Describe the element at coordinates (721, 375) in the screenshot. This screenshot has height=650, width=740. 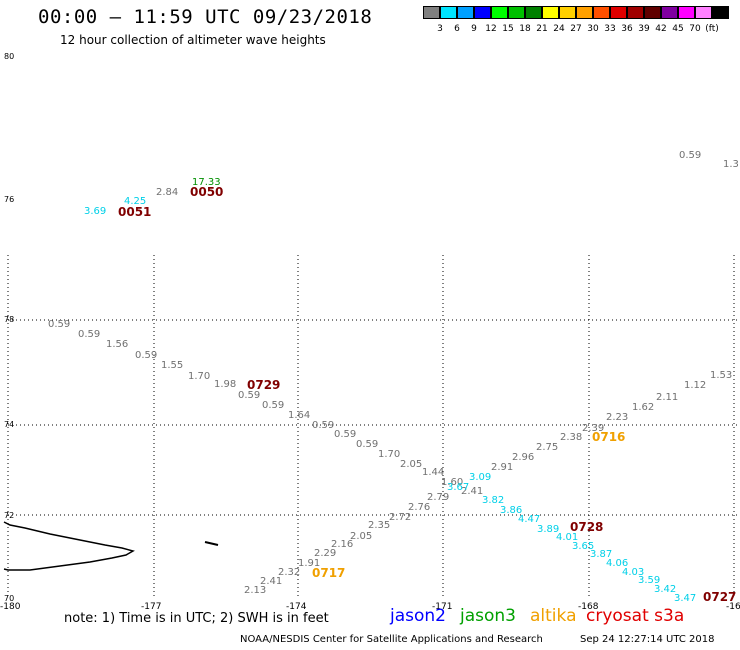
I see `wave-height-value: 1.53` at that location.